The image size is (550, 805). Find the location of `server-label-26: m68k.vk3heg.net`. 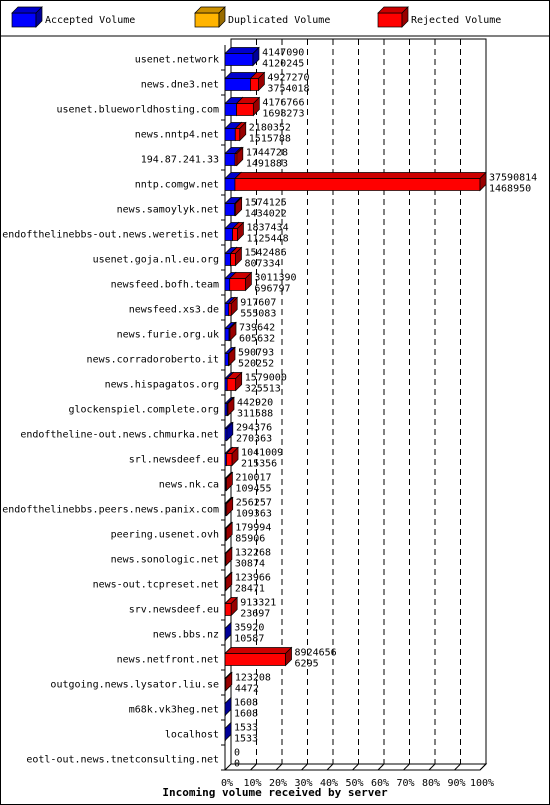

server-label-26: m68k.vk3heg.net is located at coordinates (174, 710).